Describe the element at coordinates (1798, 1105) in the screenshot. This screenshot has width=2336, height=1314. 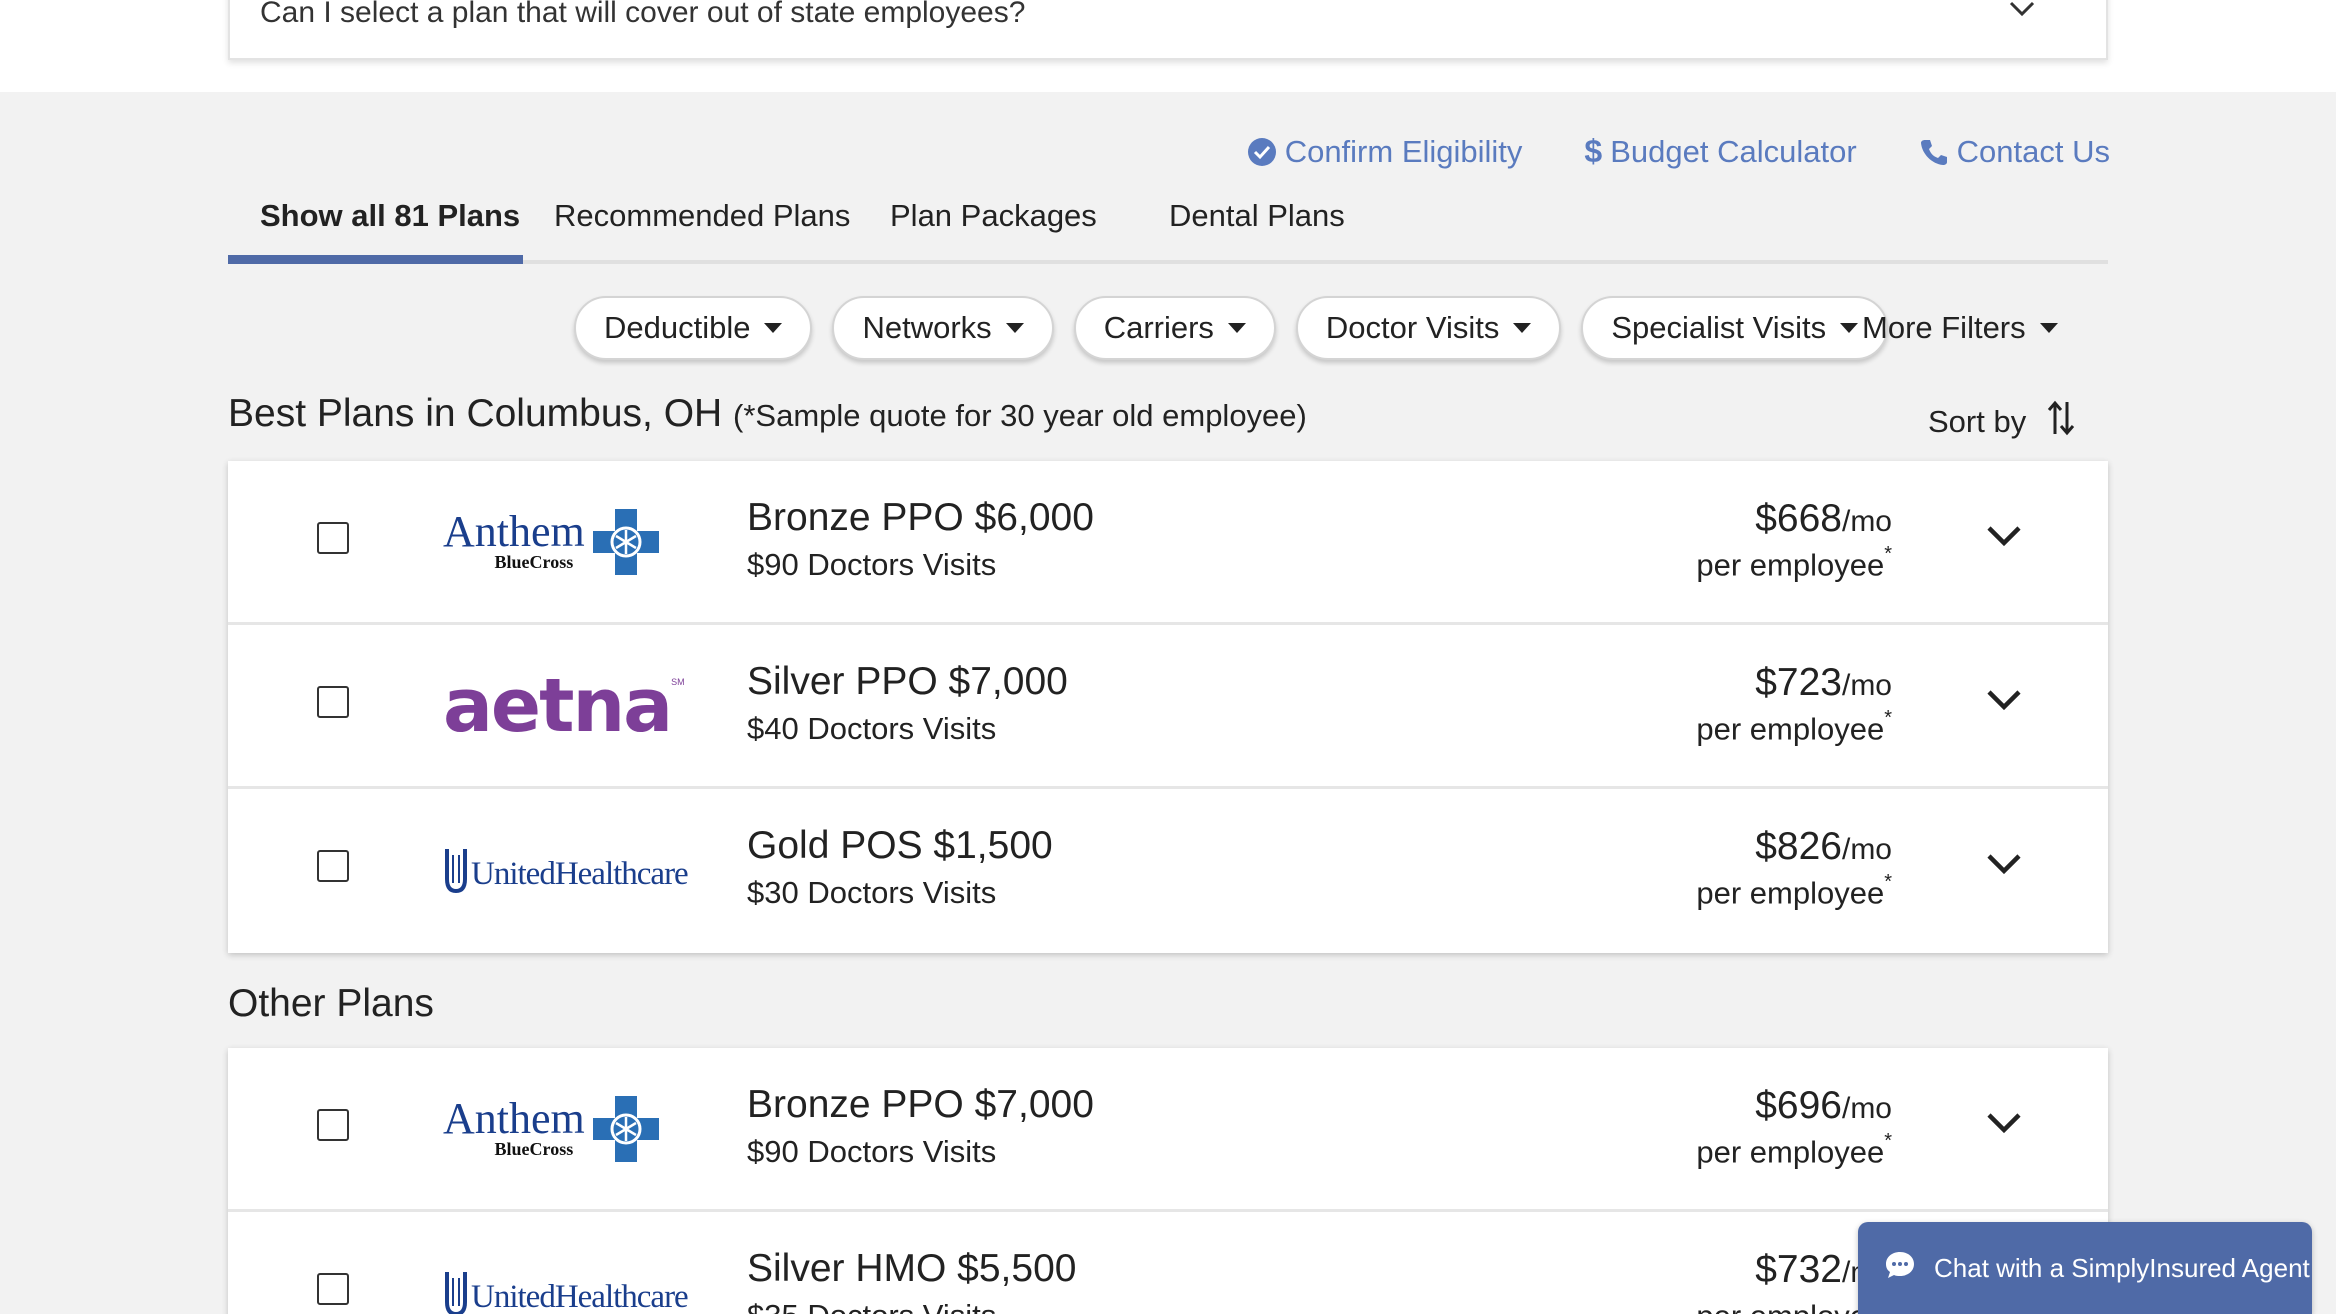
I see `price-amount: $696` at that location.